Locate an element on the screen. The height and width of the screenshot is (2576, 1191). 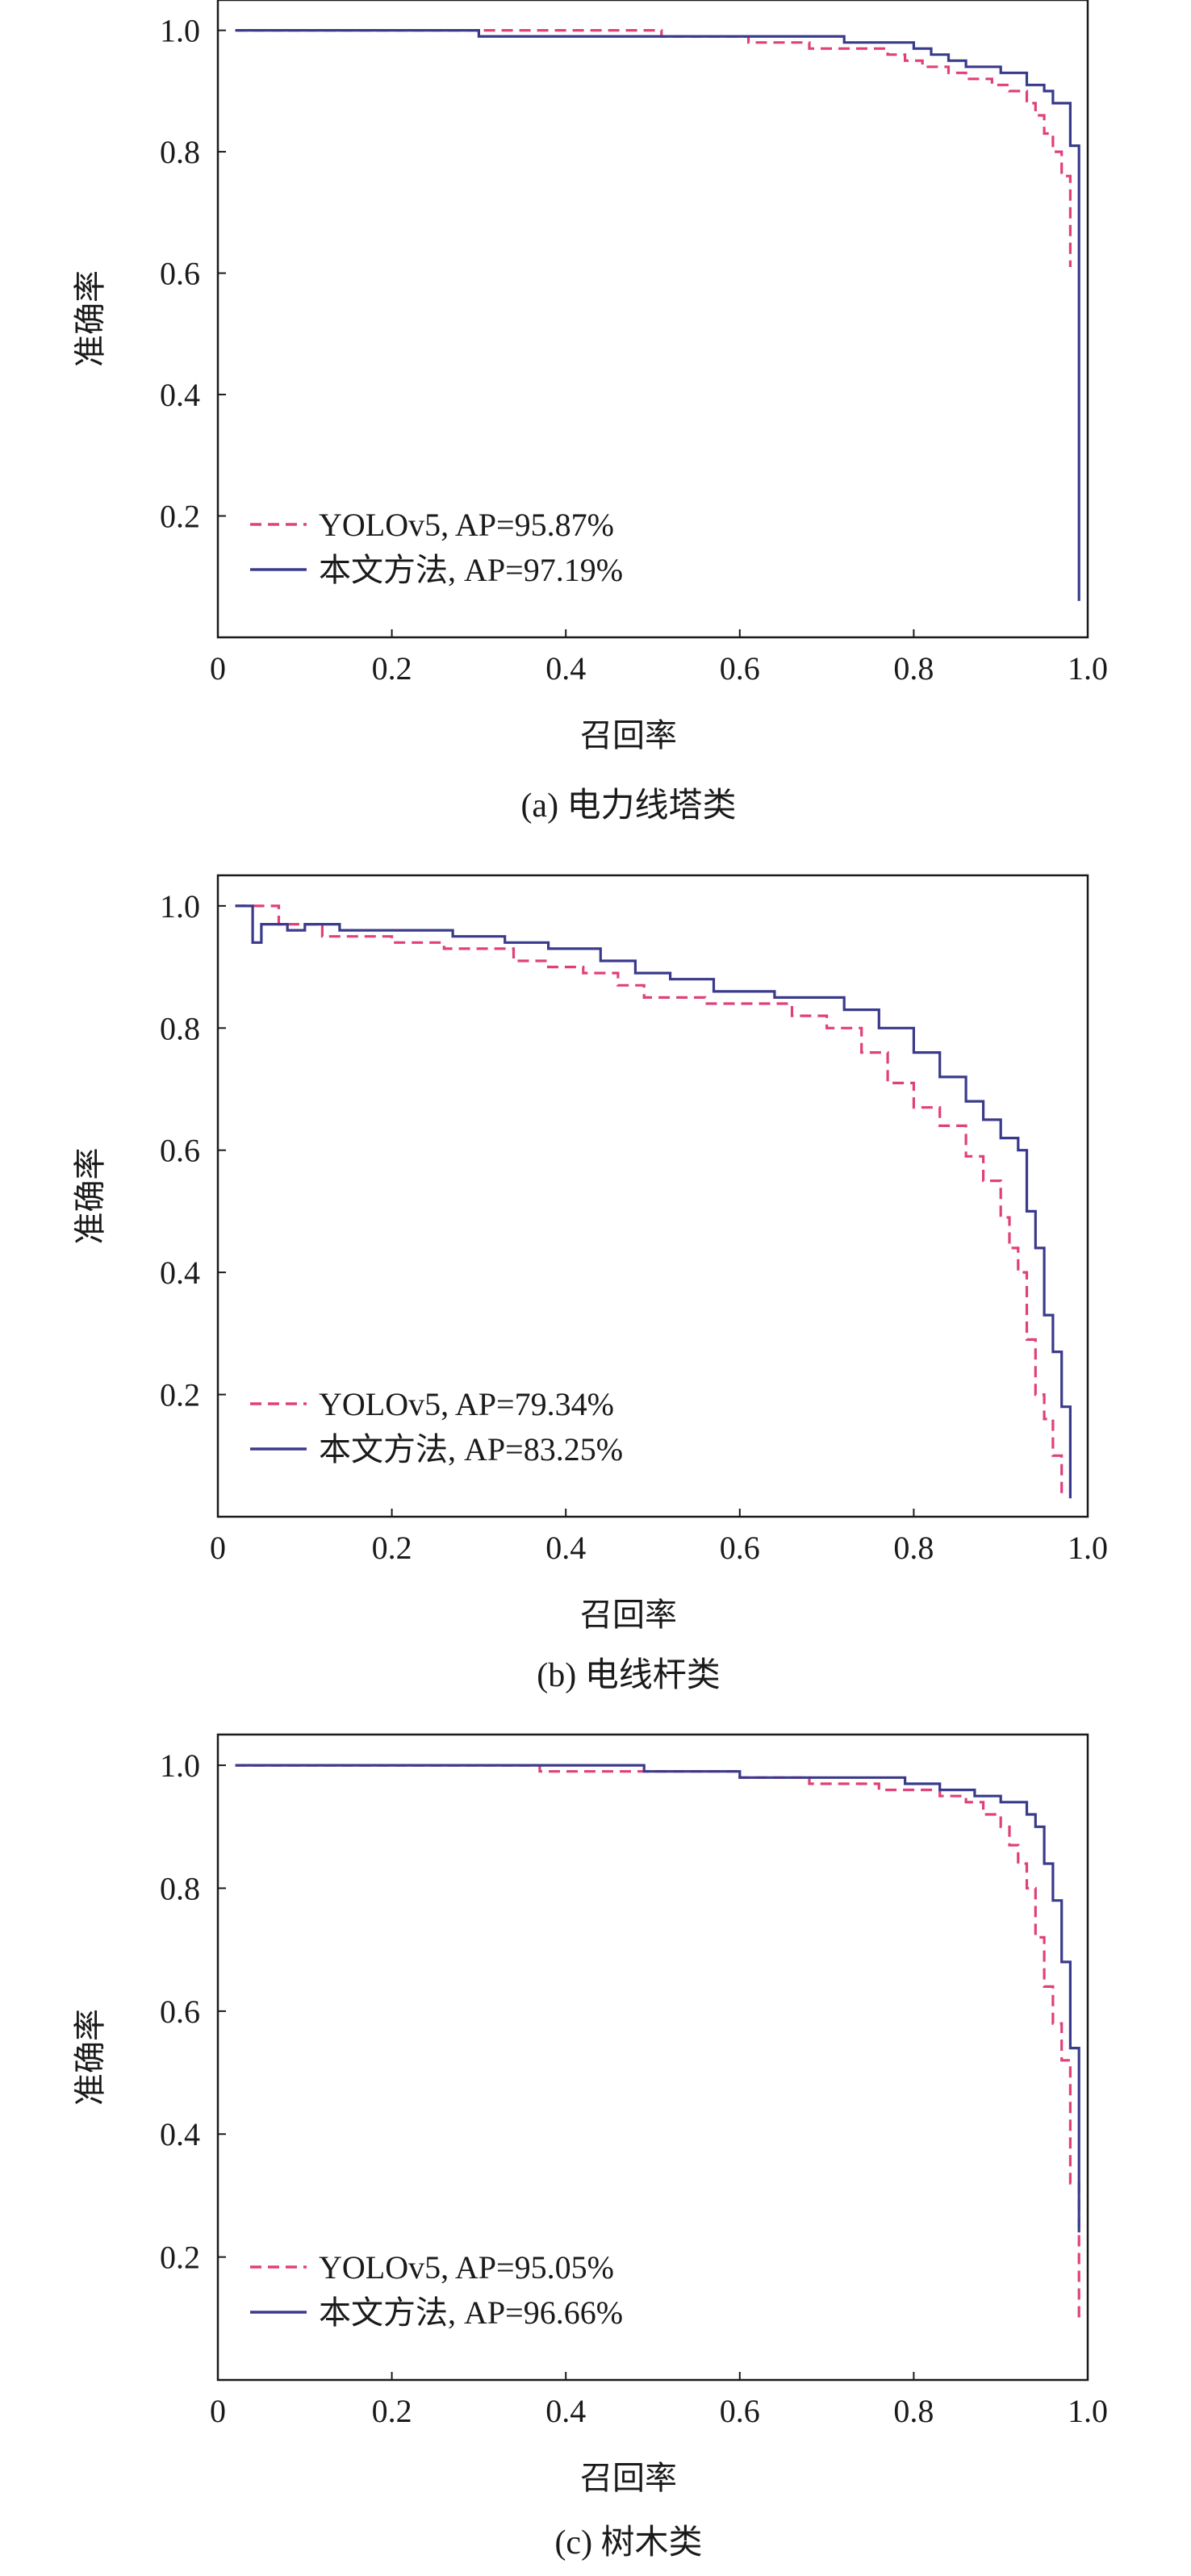
legend-label-0: YOLOv5, AP=95.87% is located at coordinates (466, 525).